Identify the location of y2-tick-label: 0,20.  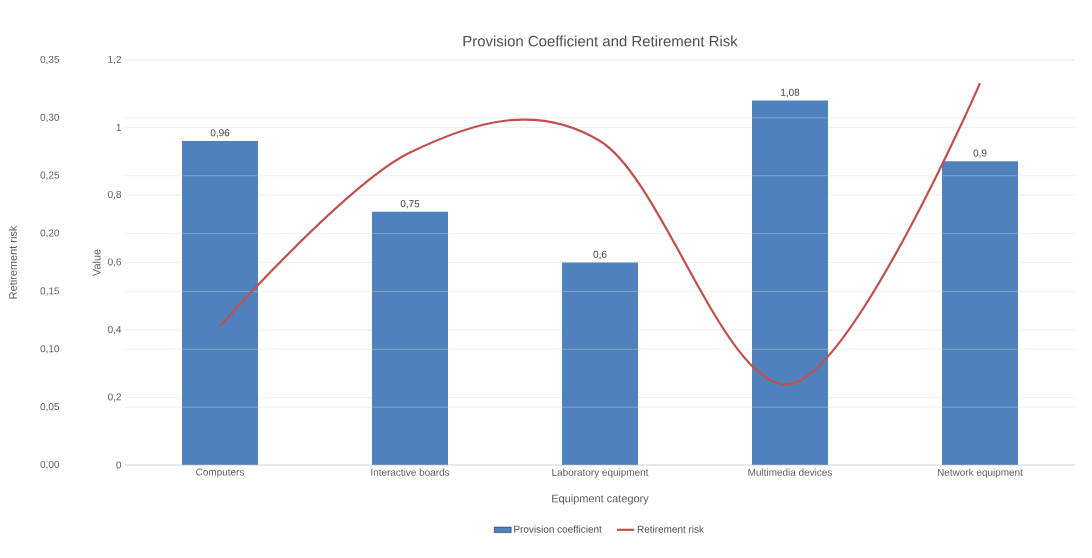
(50, 233).